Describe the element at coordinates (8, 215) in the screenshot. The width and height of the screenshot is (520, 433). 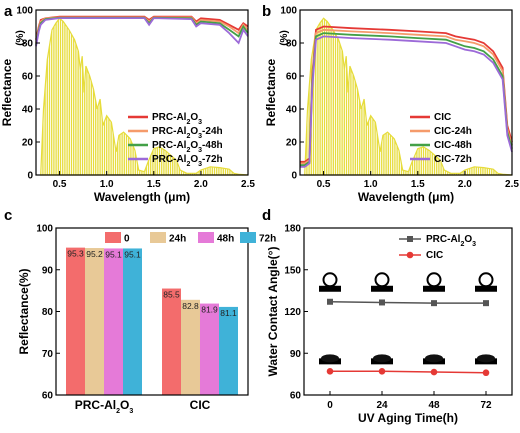
I see `panel-label-c: c` at that location.